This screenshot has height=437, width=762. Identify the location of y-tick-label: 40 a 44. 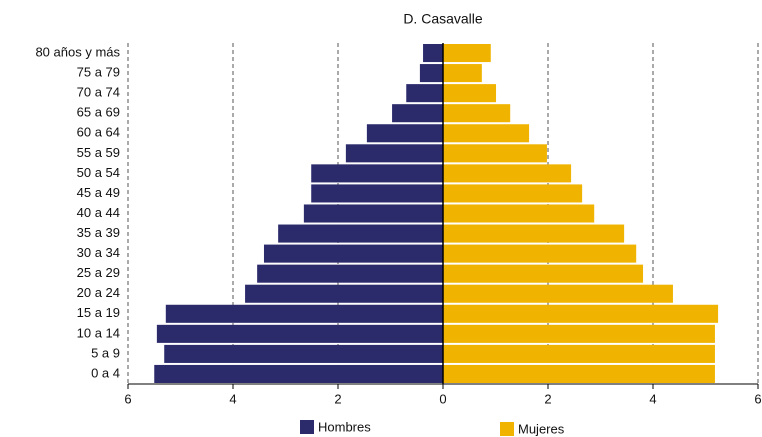
(98, 212).